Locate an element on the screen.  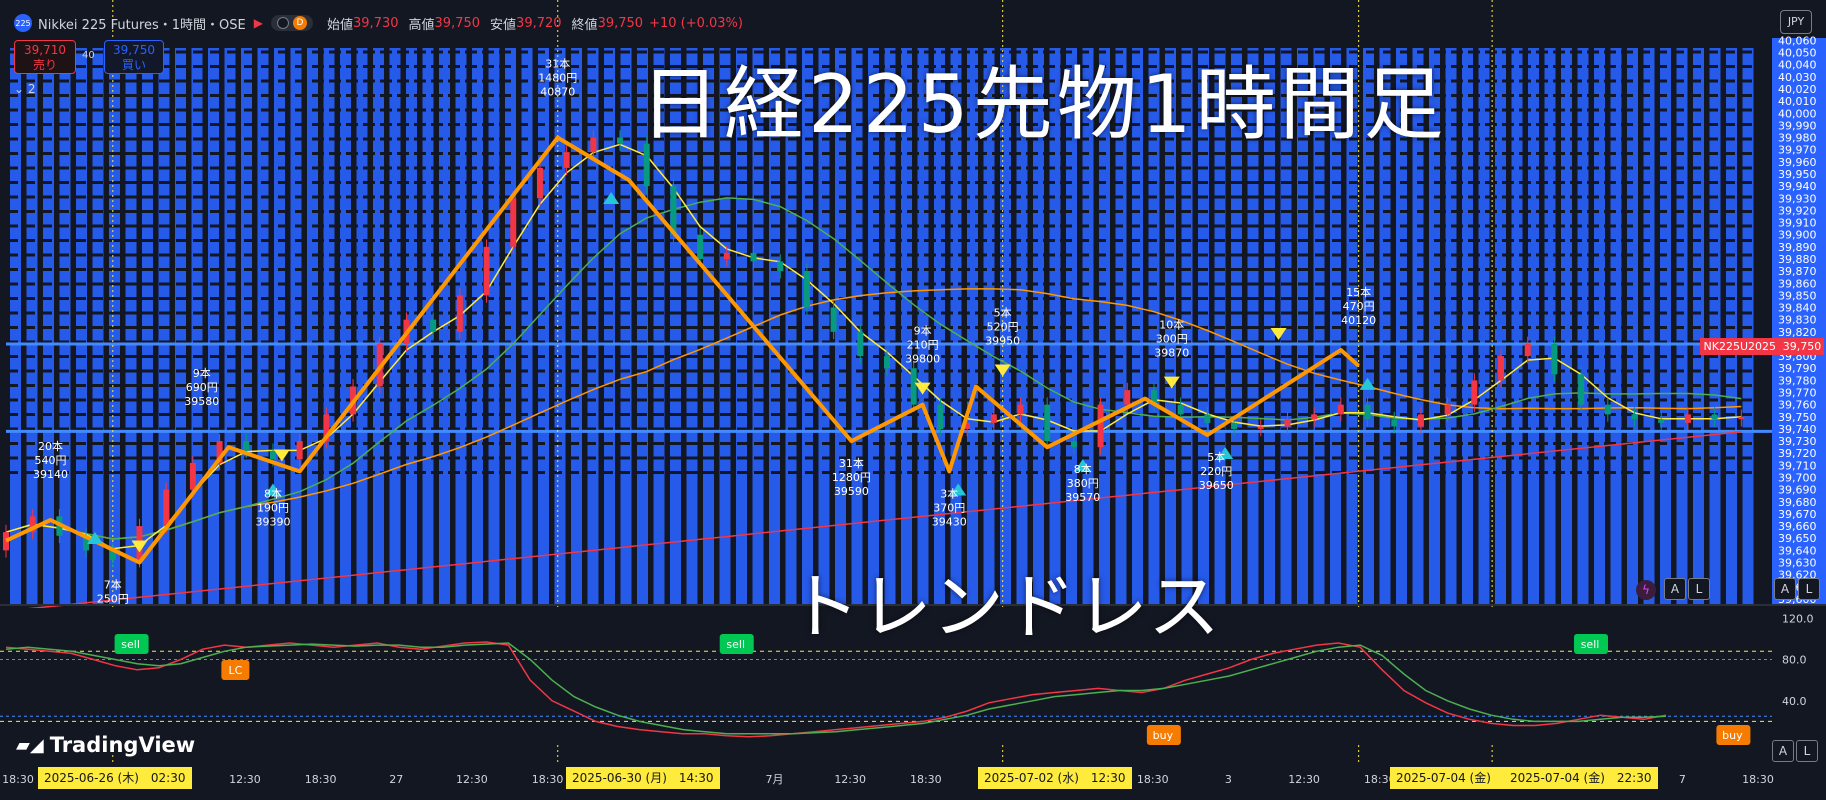
pivot-label: 5本 is located at coordinates (1003, 312).